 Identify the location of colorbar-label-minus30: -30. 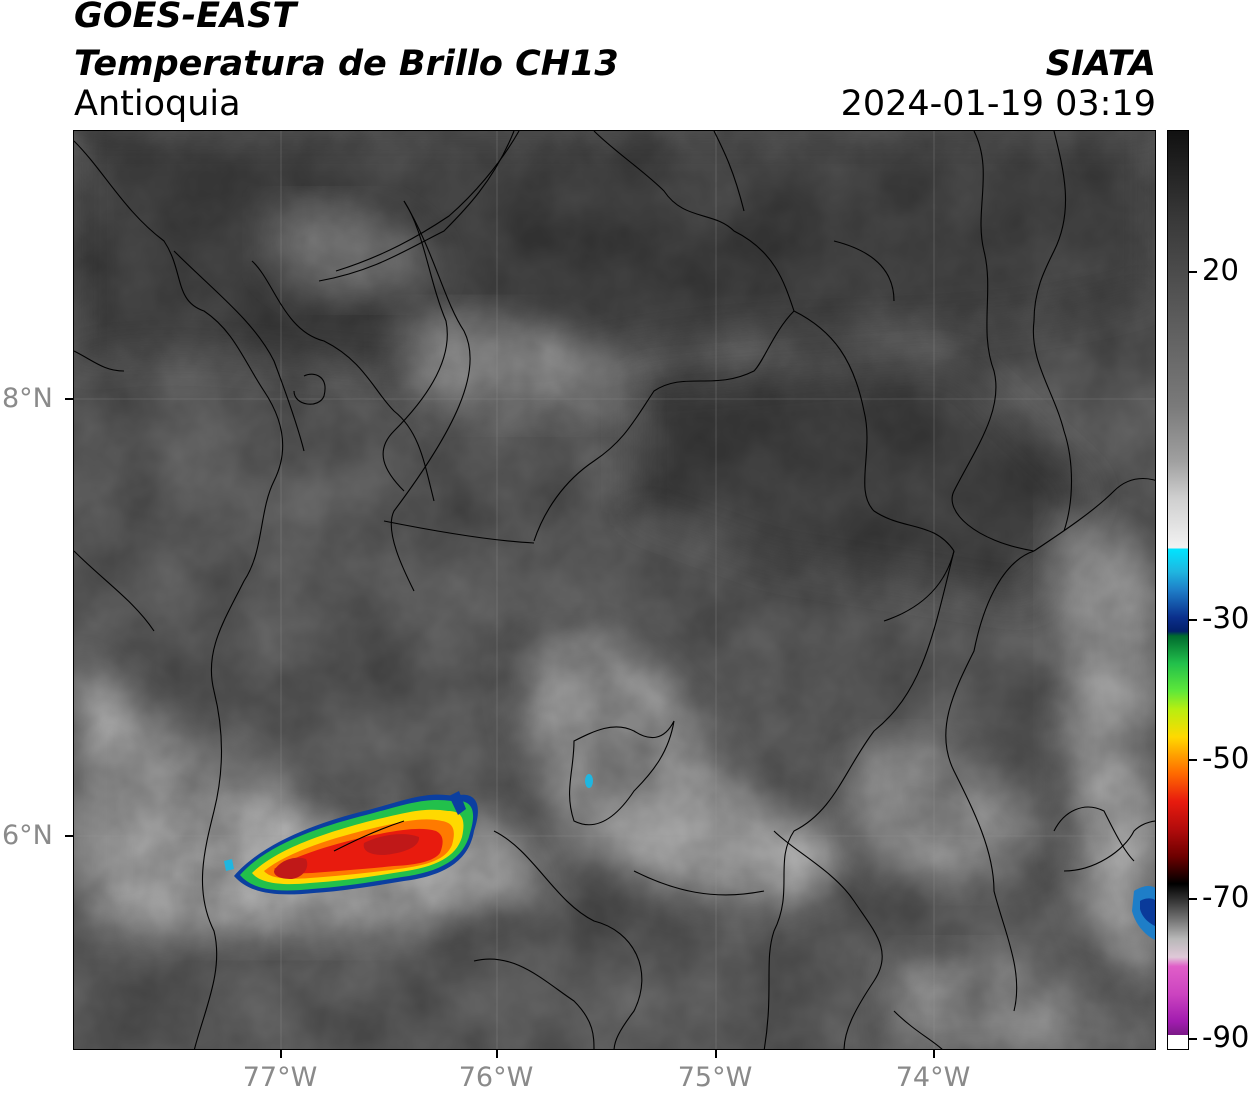
(1226, 618).